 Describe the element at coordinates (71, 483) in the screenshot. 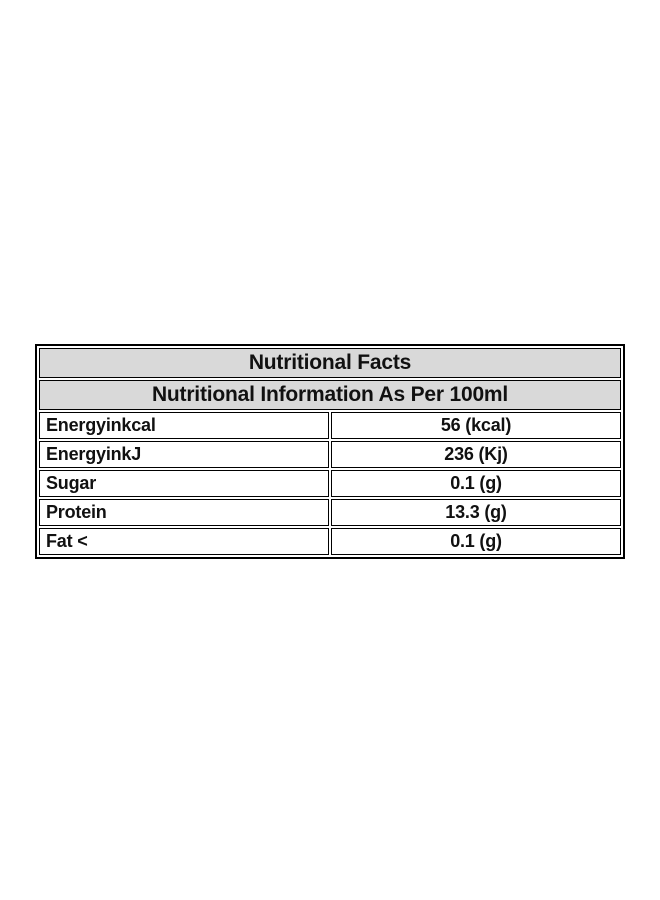

I see `nutrient-label: Sugar` at that location.